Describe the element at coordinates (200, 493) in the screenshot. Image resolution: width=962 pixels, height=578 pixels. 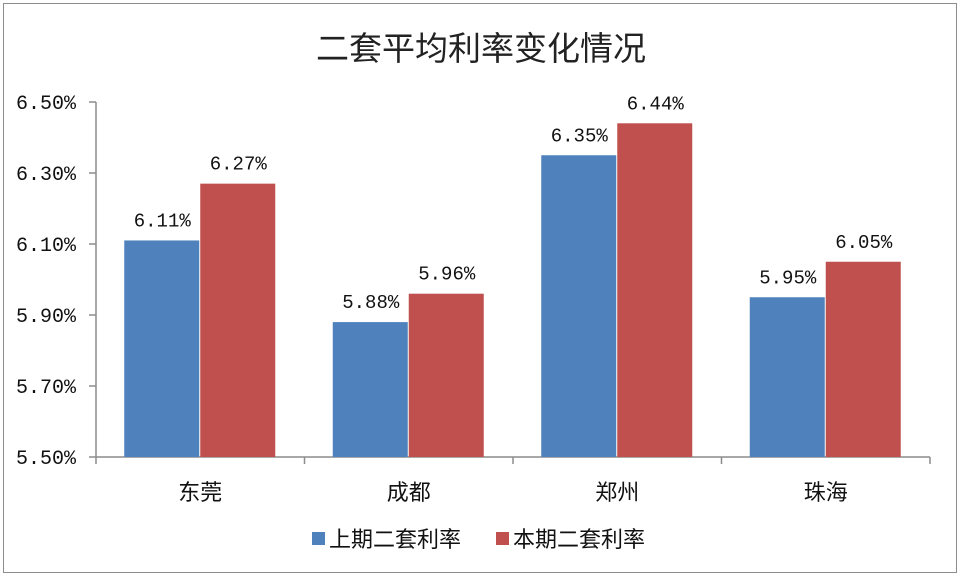
I see `x-tick-label: 东莞` at that location.